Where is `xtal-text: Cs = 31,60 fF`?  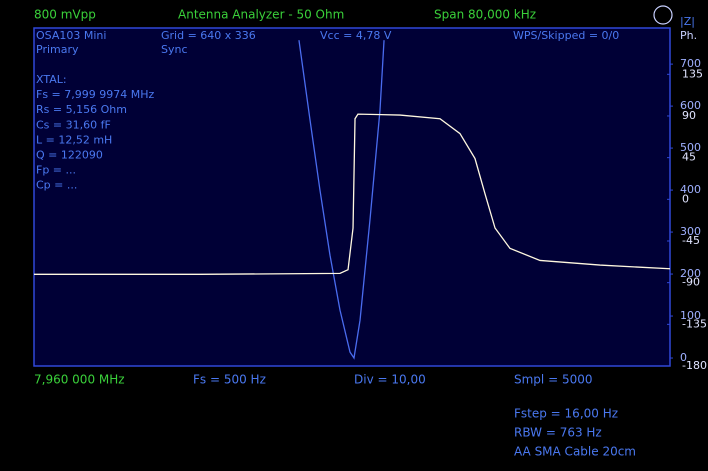
xtal-text: Cs = 31,60 fF is located at coordinates (73, 124).